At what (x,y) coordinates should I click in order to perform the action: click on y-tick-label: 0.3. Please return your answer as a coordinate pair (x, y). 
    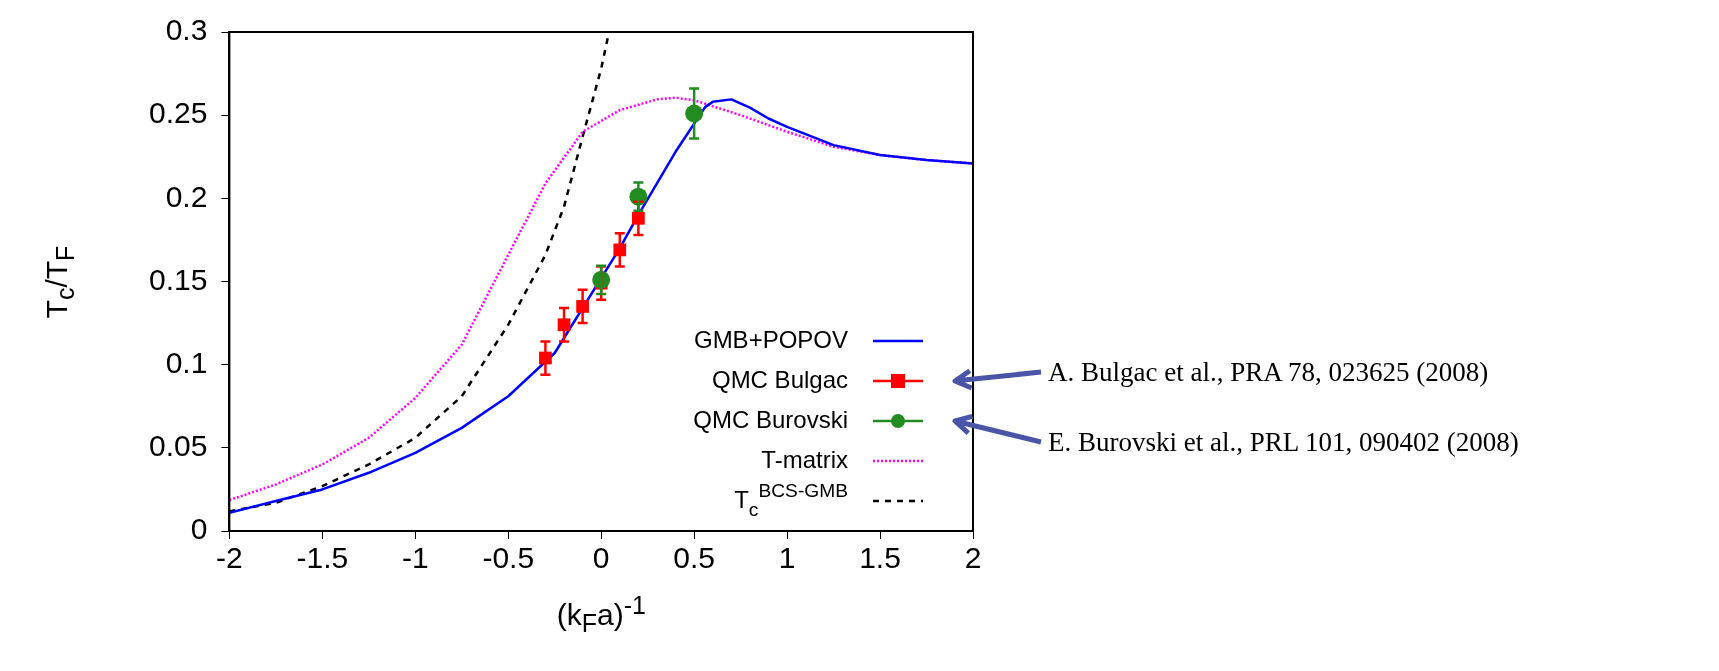
    Looking at the image, I should click on (186, 30).